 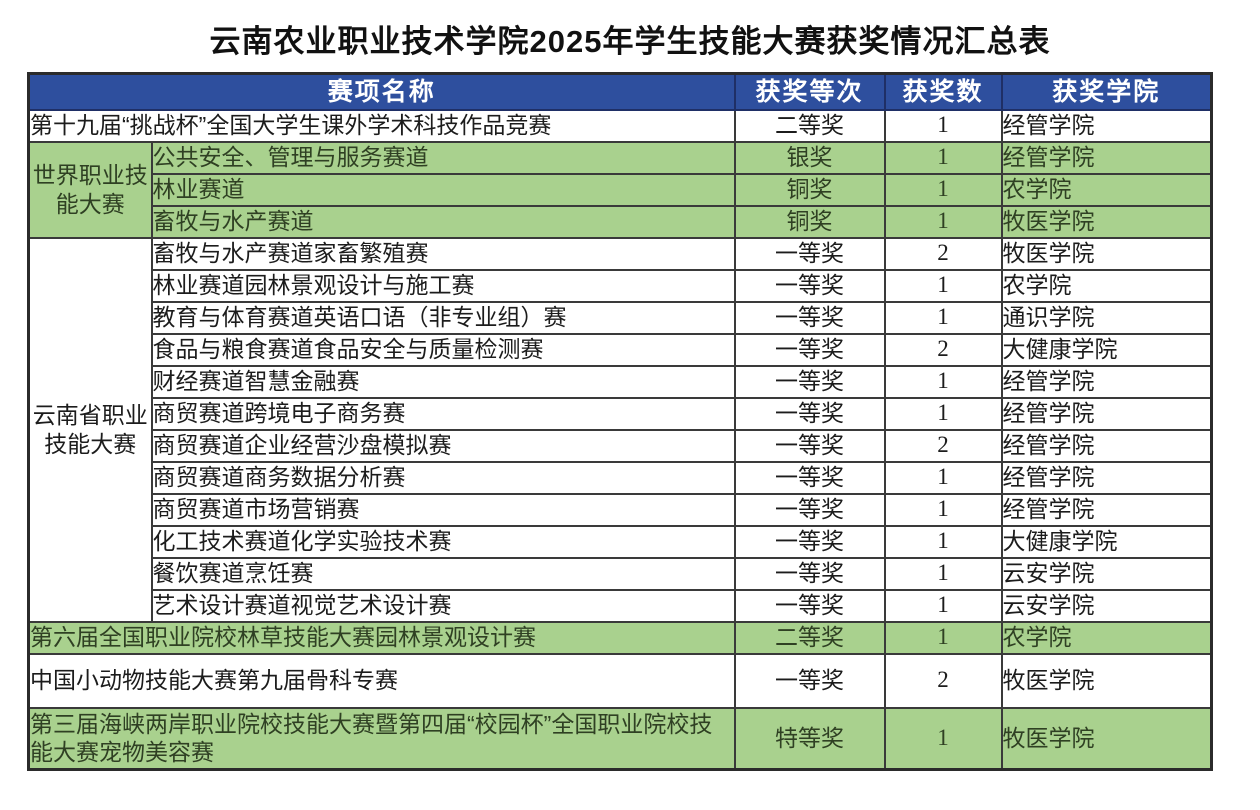 I want to click on table-row: 世界职业技能大赛 公共安全、管理与服务赛道 银奖 1 经管学院, so click(x=620, y=189).